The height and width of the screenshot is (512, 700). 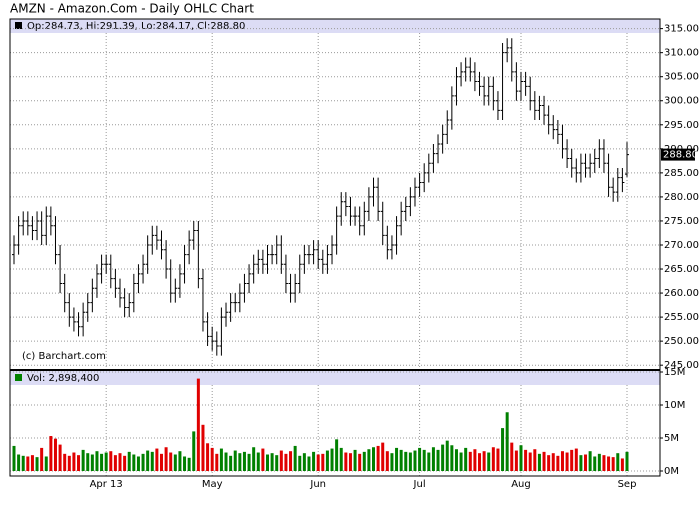 What do you see at coordinates (681, 29) in the screenshot?
I see `y-tick-label: 315.00` at bounding box center [681, 29].